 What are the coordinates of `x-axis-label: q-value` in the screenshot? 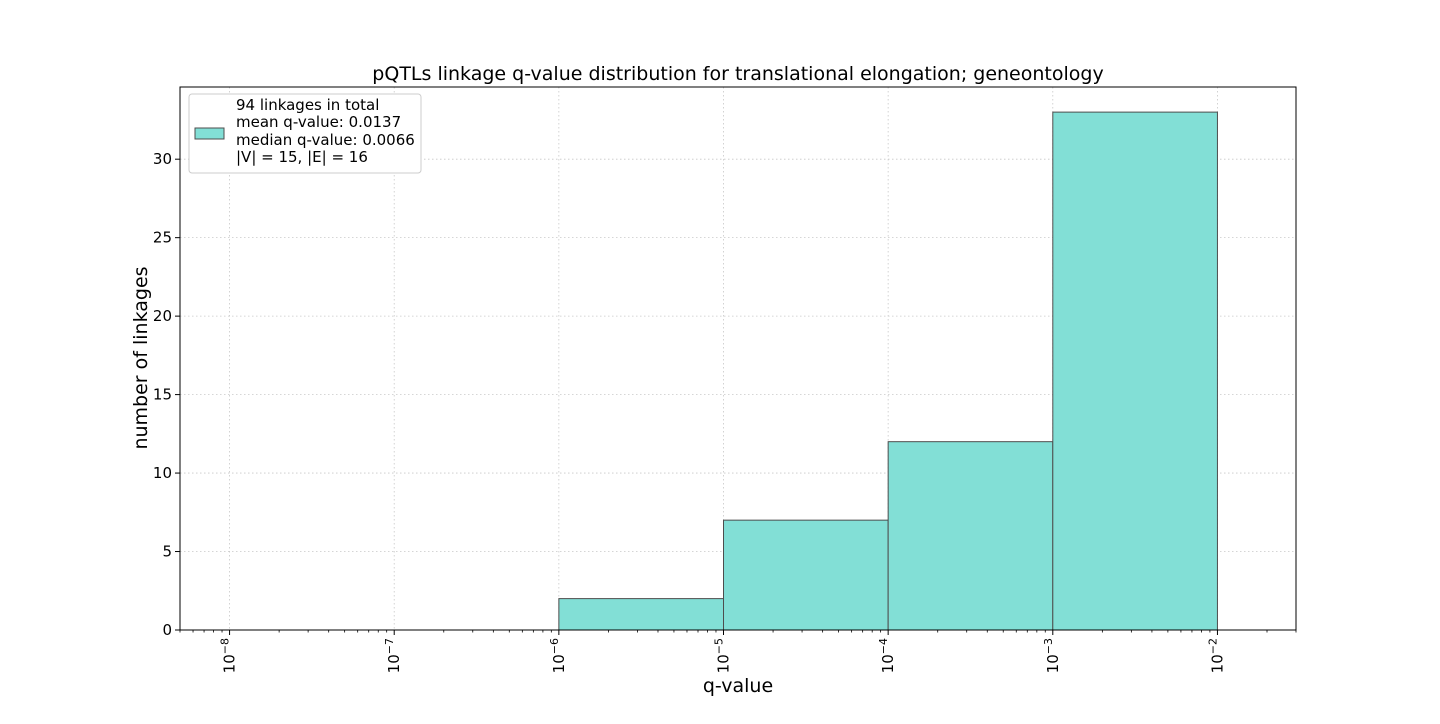 It's located at (738, 686).